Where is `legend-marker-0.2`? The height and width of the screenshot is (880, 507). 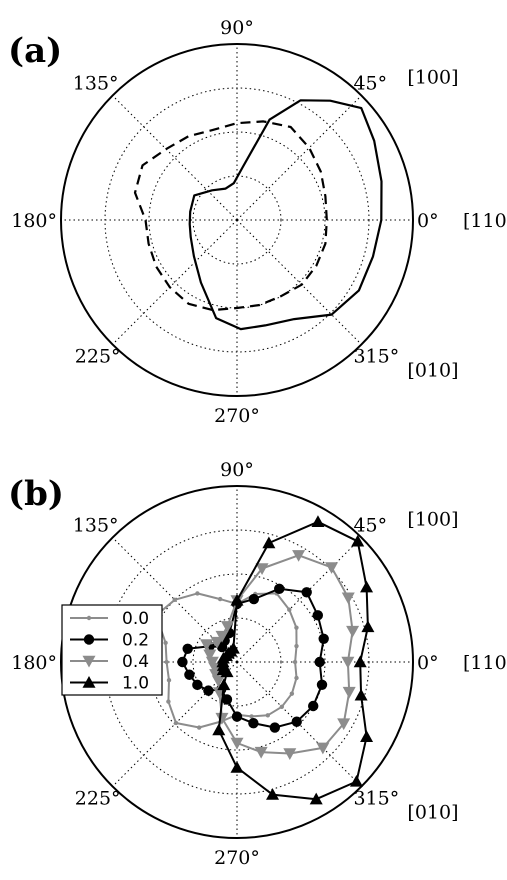
legend-marker-0.2 is located at coordinates (89, 639).